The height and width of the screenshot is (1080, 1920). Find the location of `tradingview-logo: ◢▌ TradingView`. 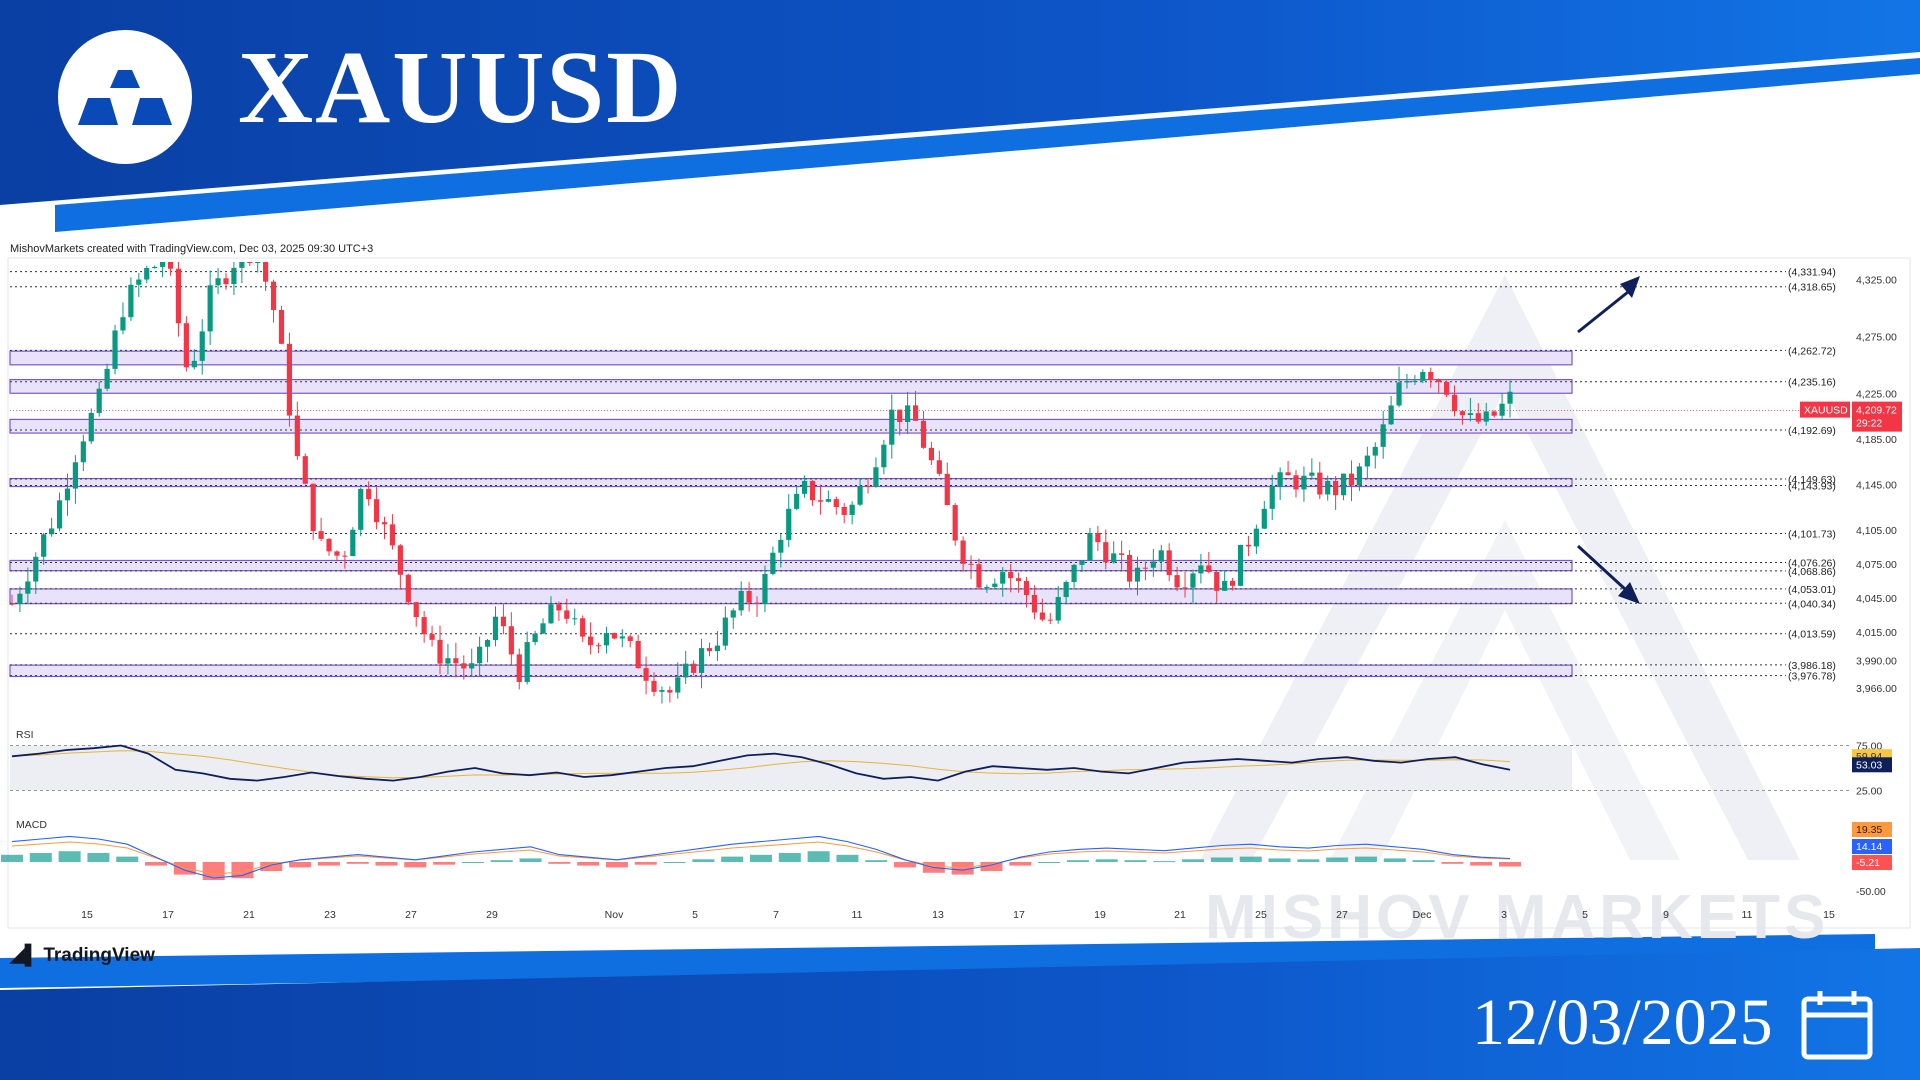

tradingview-logo: ◢▌ TradingView is located at coordinates (82, 955).